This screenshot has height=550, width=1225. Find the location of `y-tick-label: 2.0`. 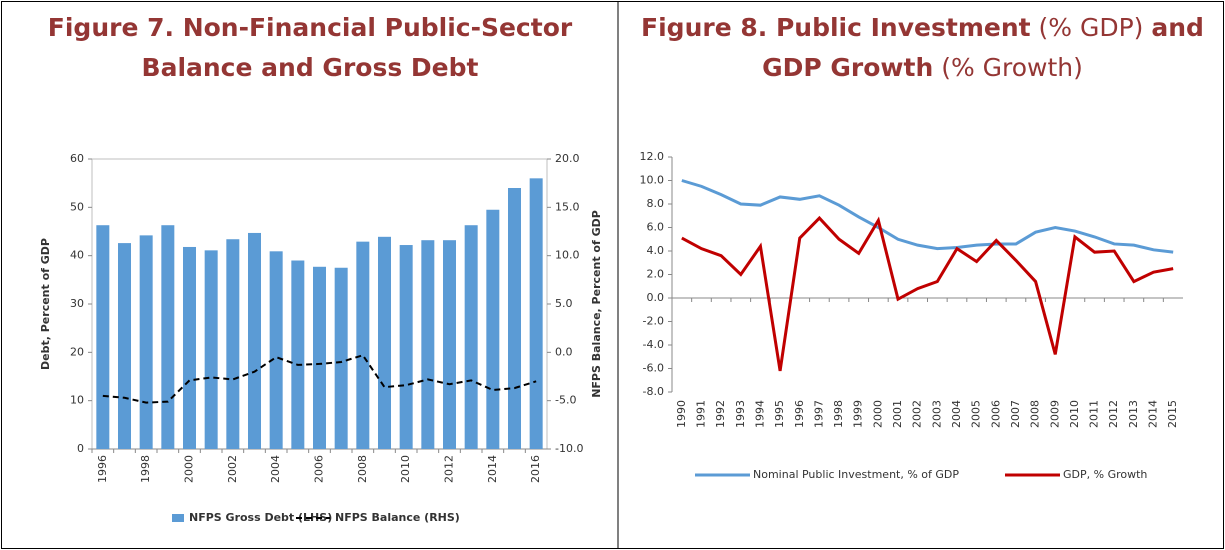

y-tick-label: 2.0 is located at coordinates (656, 274).